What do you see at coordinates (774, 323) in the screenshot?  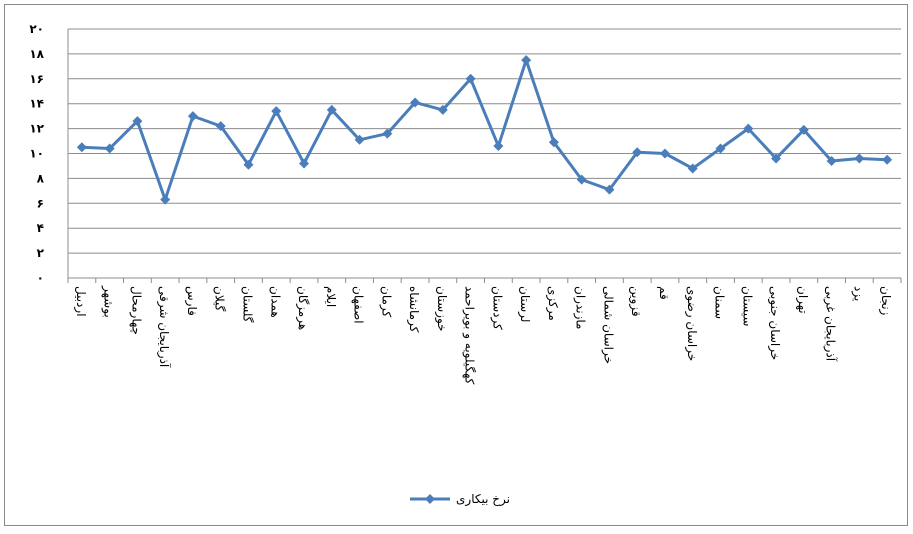 I see `x-tick-label: خراسان جنوبی` at bounding box center [774, 323].